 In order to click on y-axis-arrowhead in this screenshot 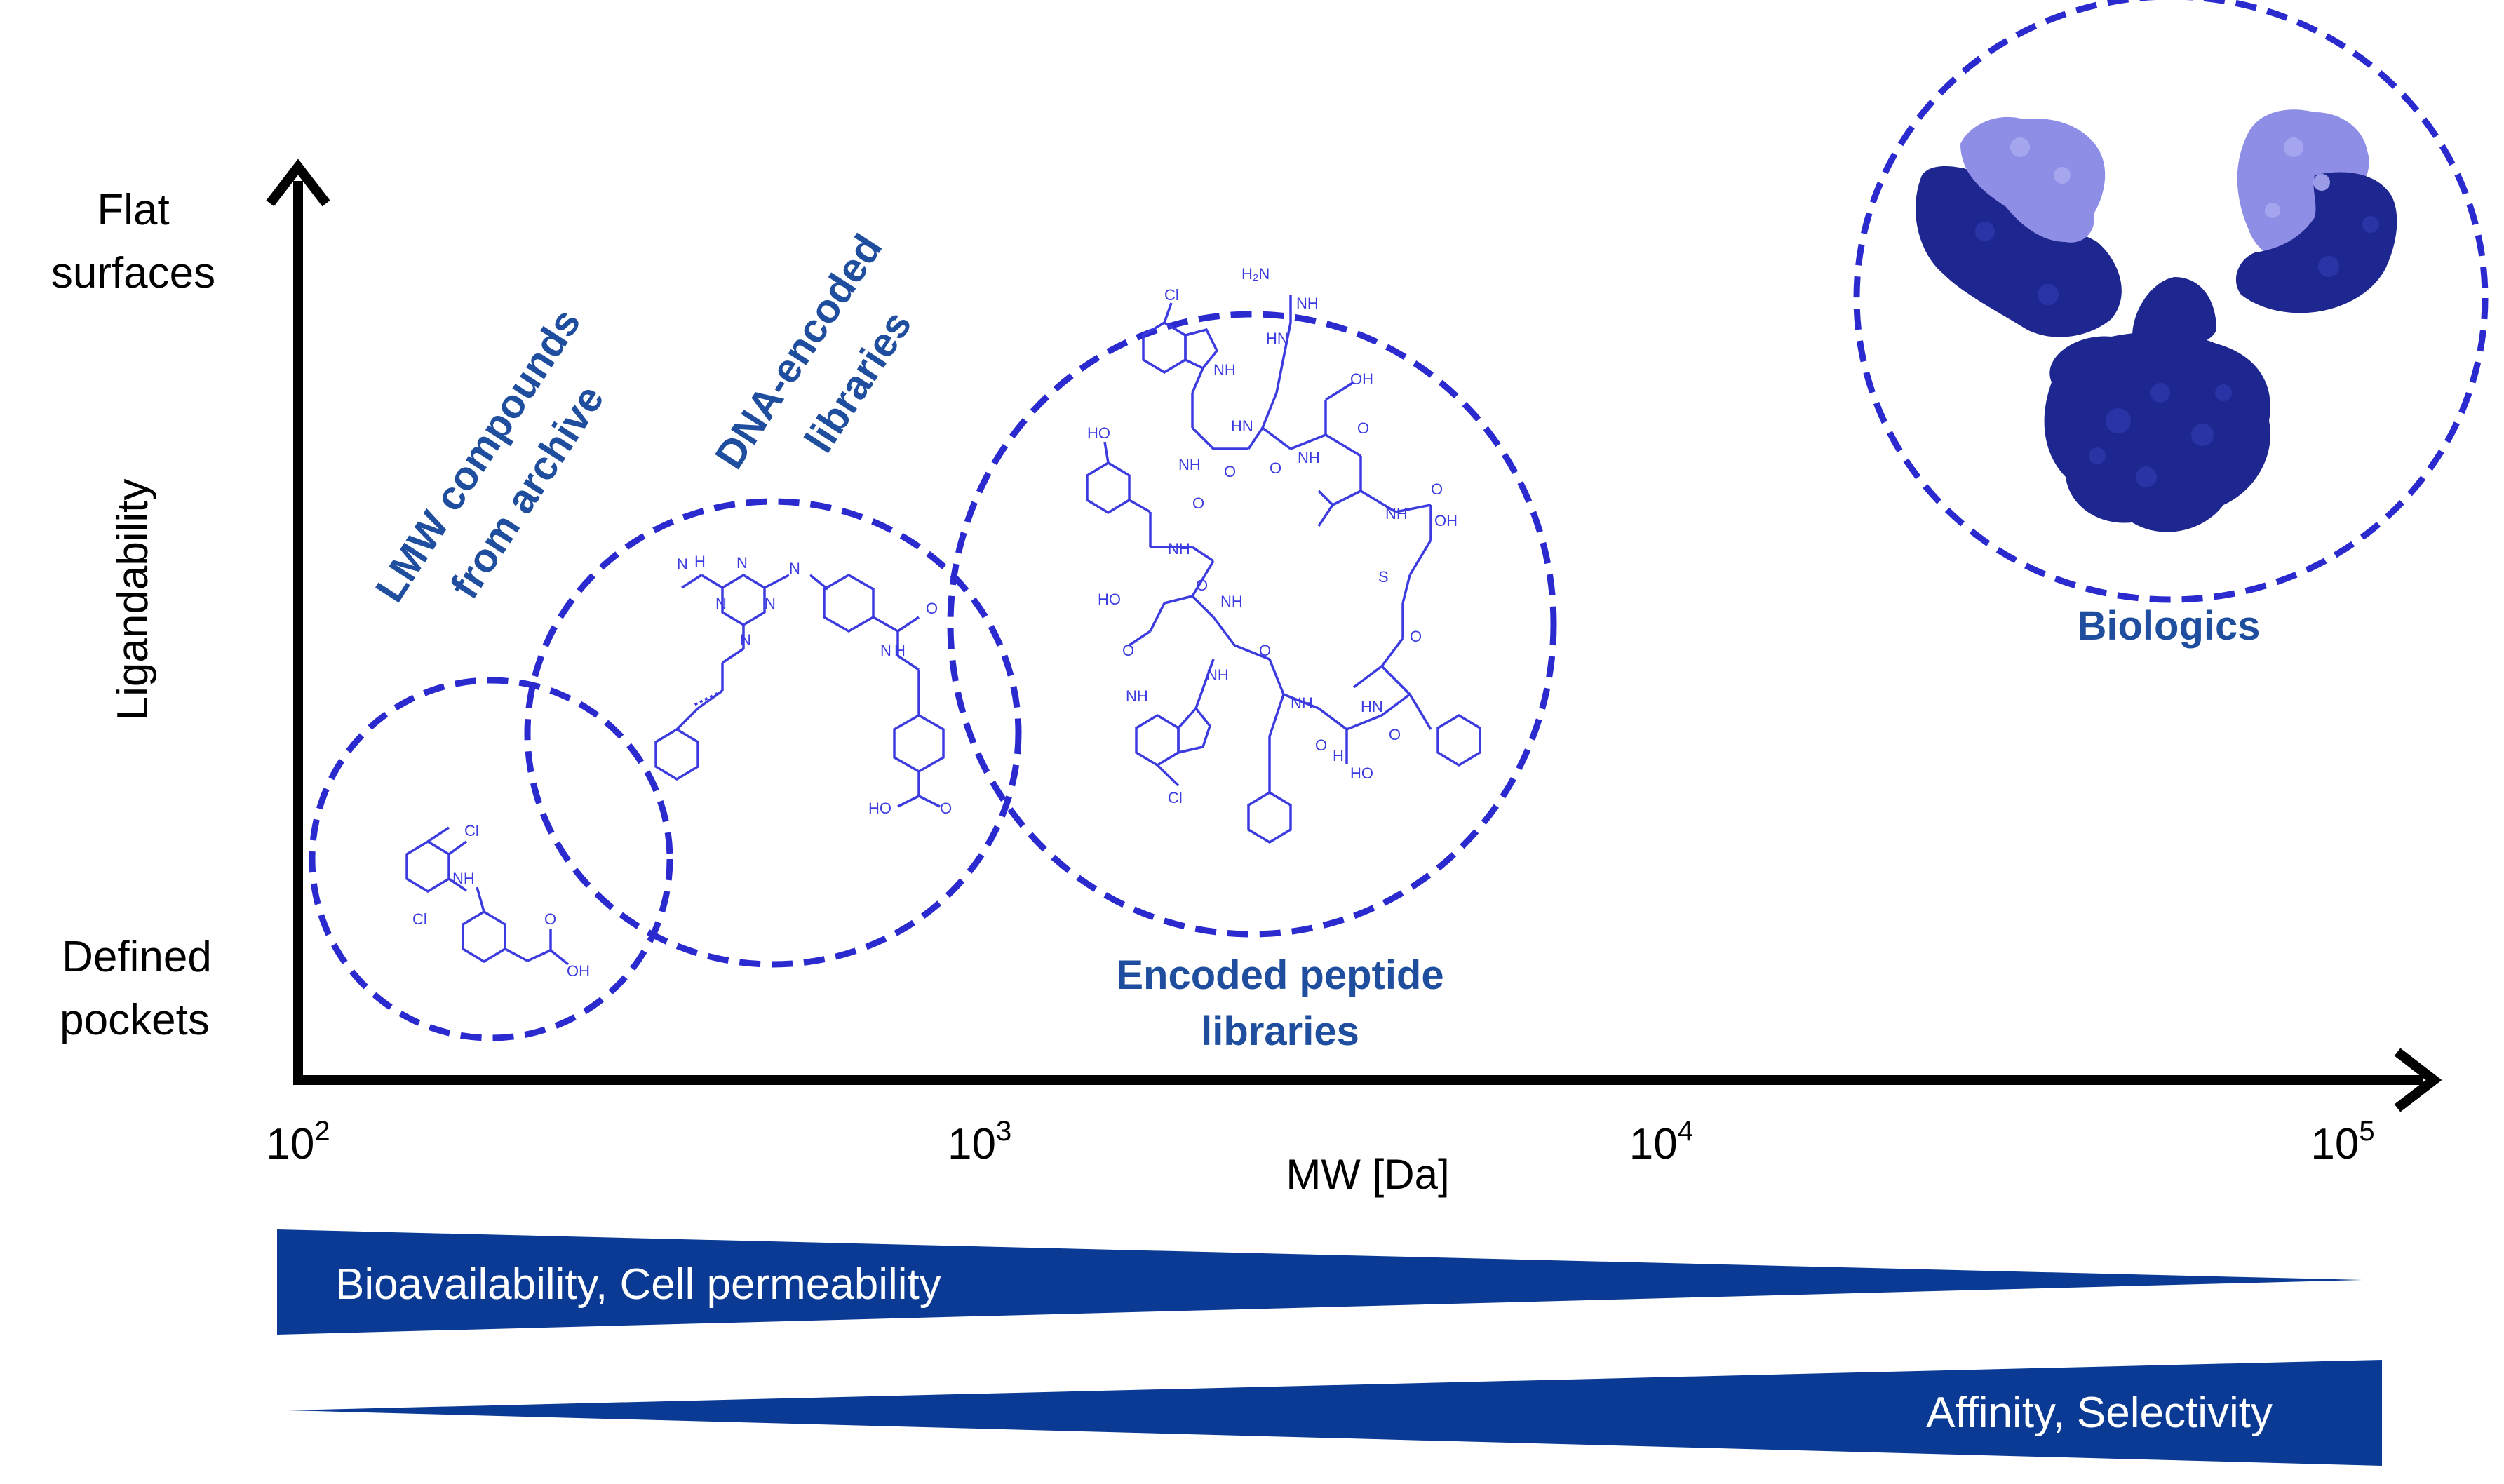, I will do `click(298, 183)`.